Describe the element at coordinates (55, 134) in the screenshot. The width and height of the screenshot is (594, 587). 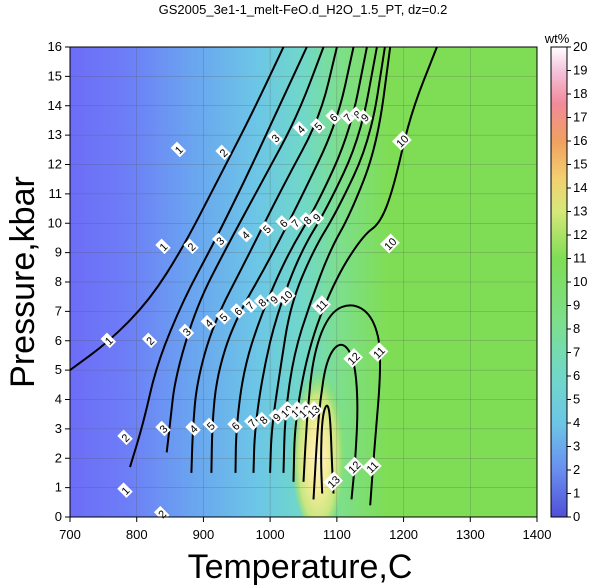
I see `y-tick-label: 13` at that location.